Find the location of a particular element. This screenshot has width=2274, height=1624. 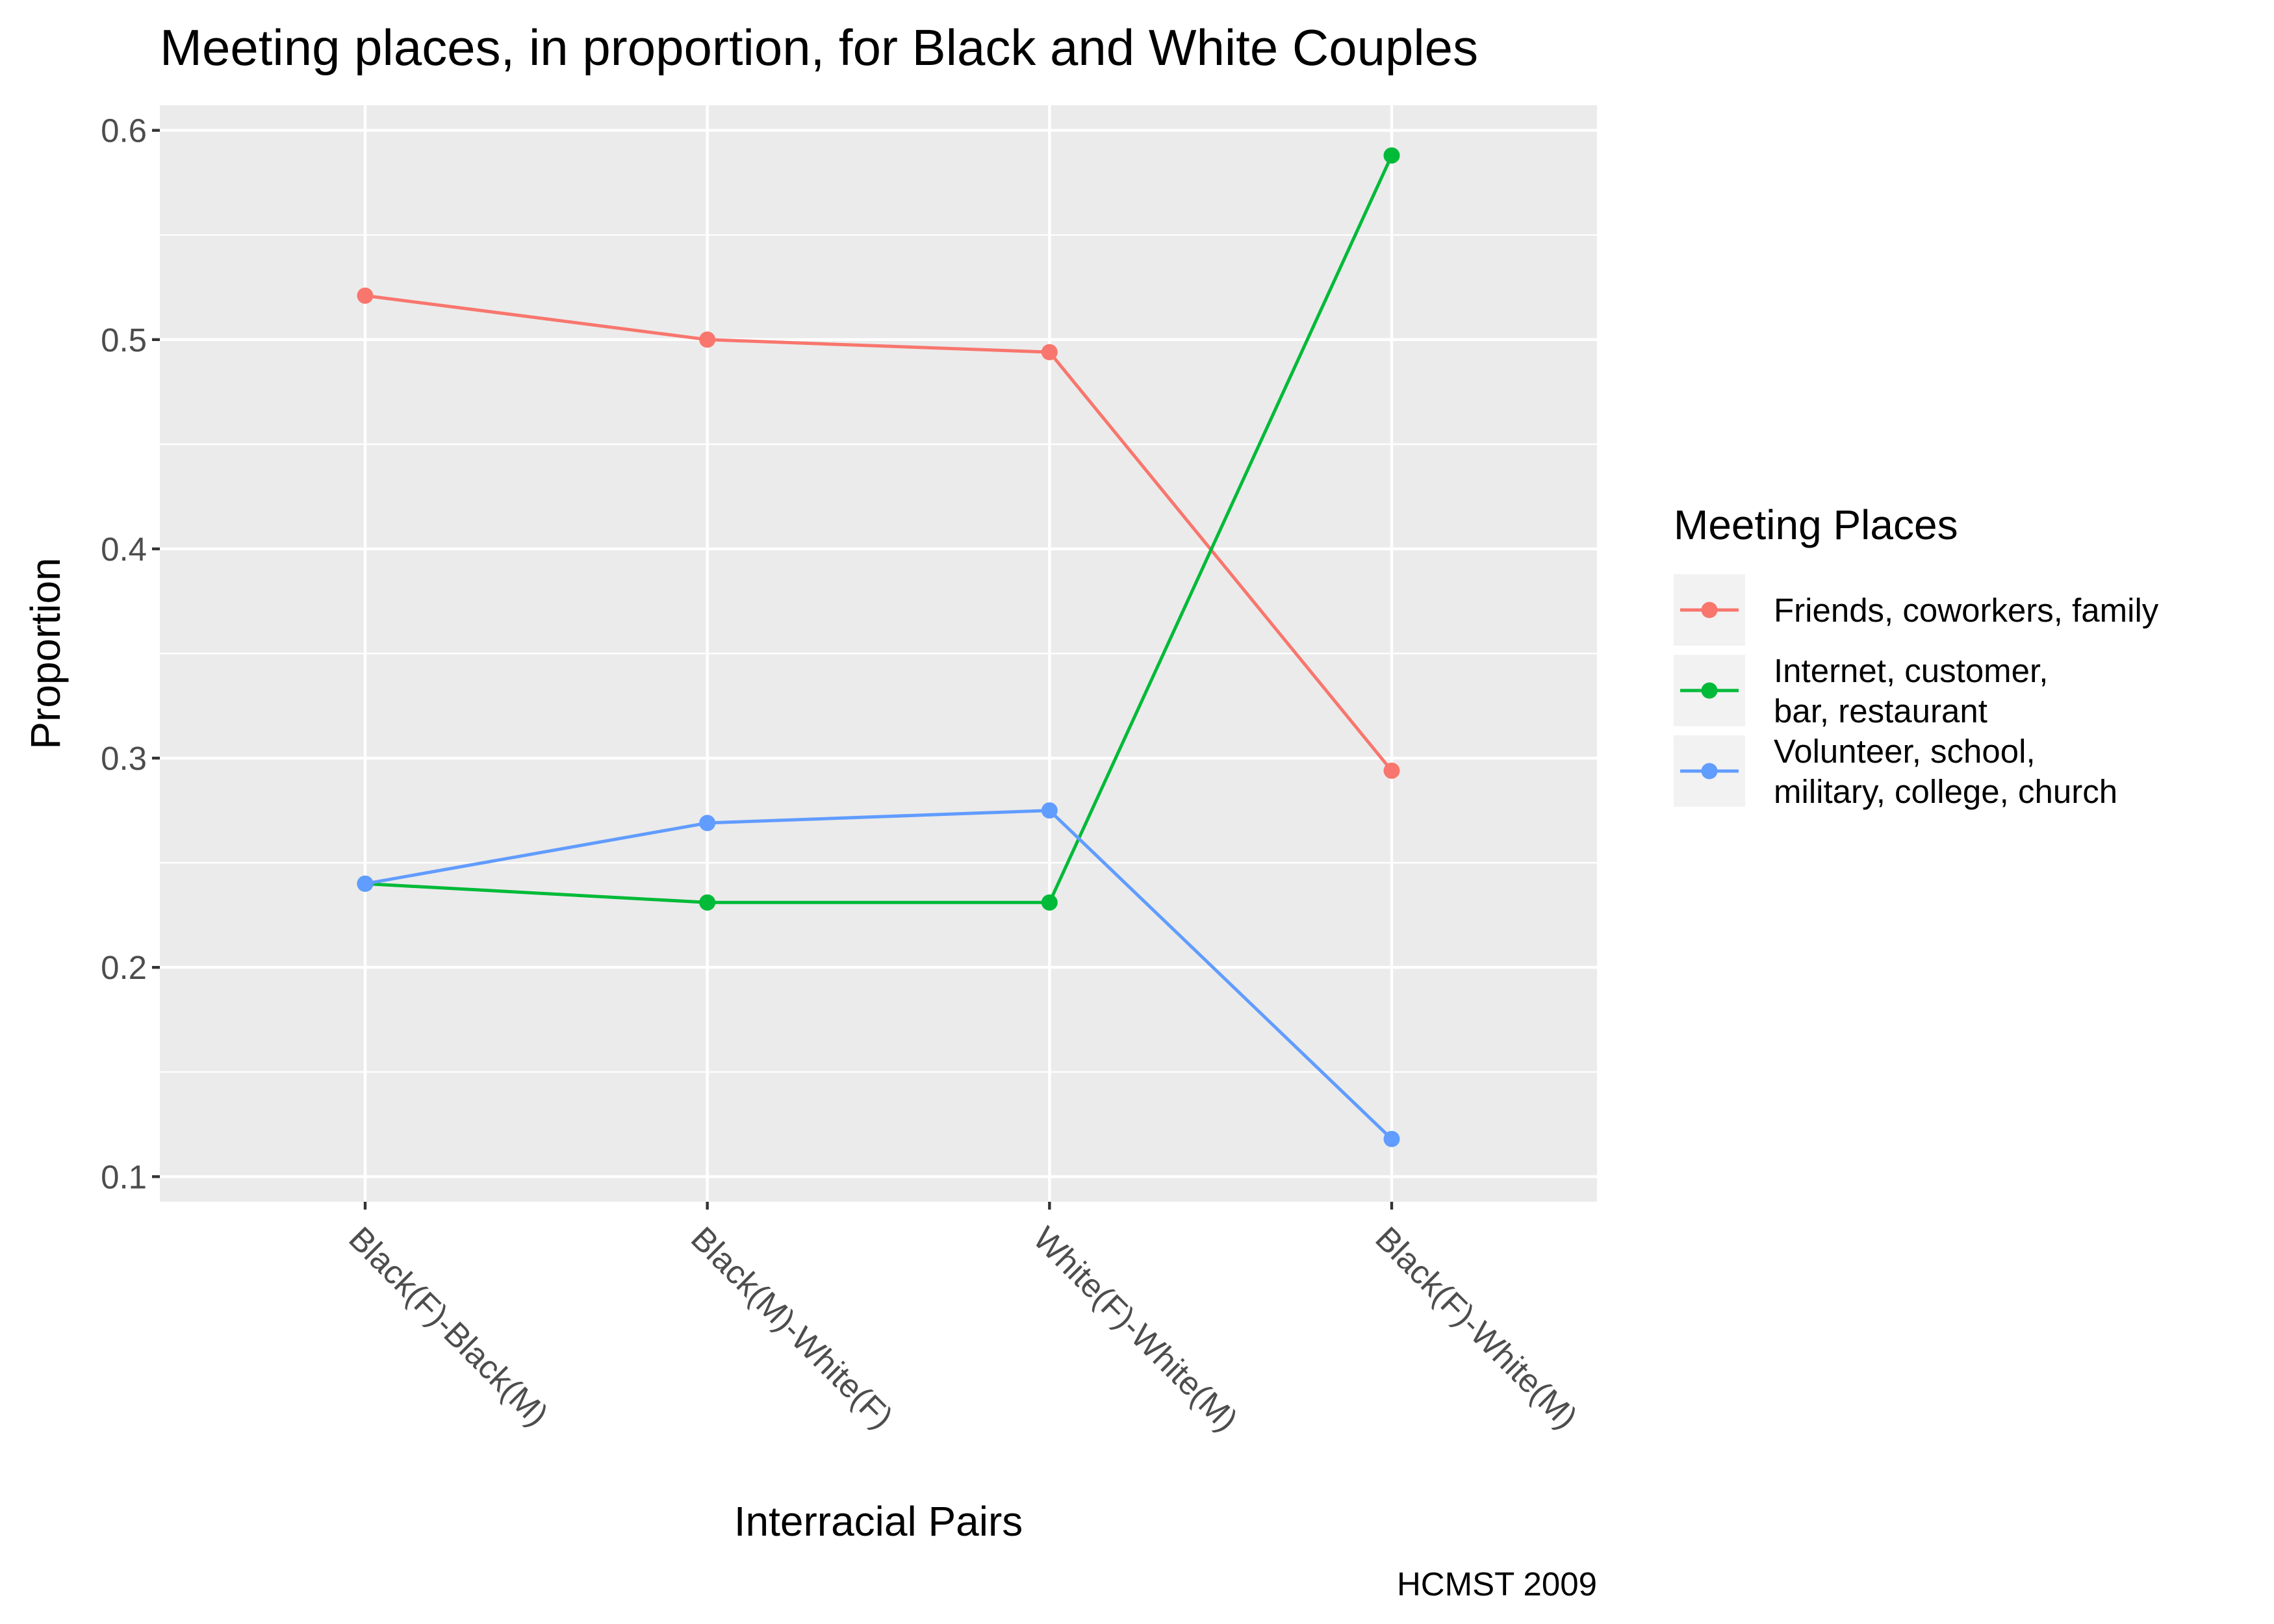

legend-label: Internet, customer, is located at coordinates (1911, 670).